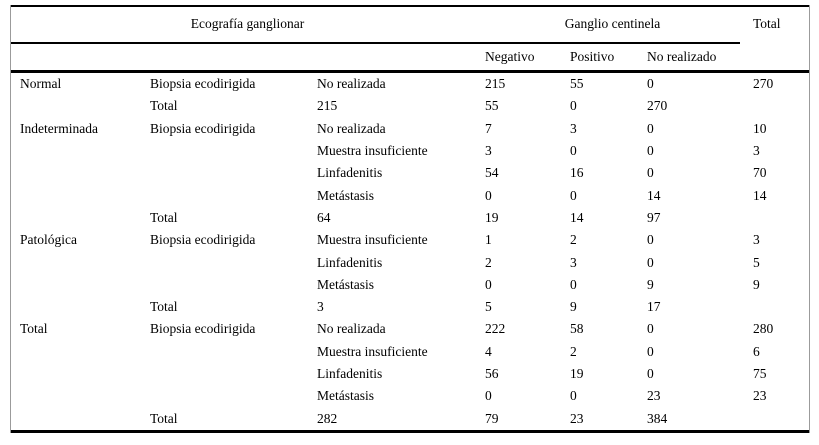 The height and width of the screenshot is (445, 819). Describe the element at coordinates (577, 329) in the screenshot. I see `cell-positivo: 58` at that location.